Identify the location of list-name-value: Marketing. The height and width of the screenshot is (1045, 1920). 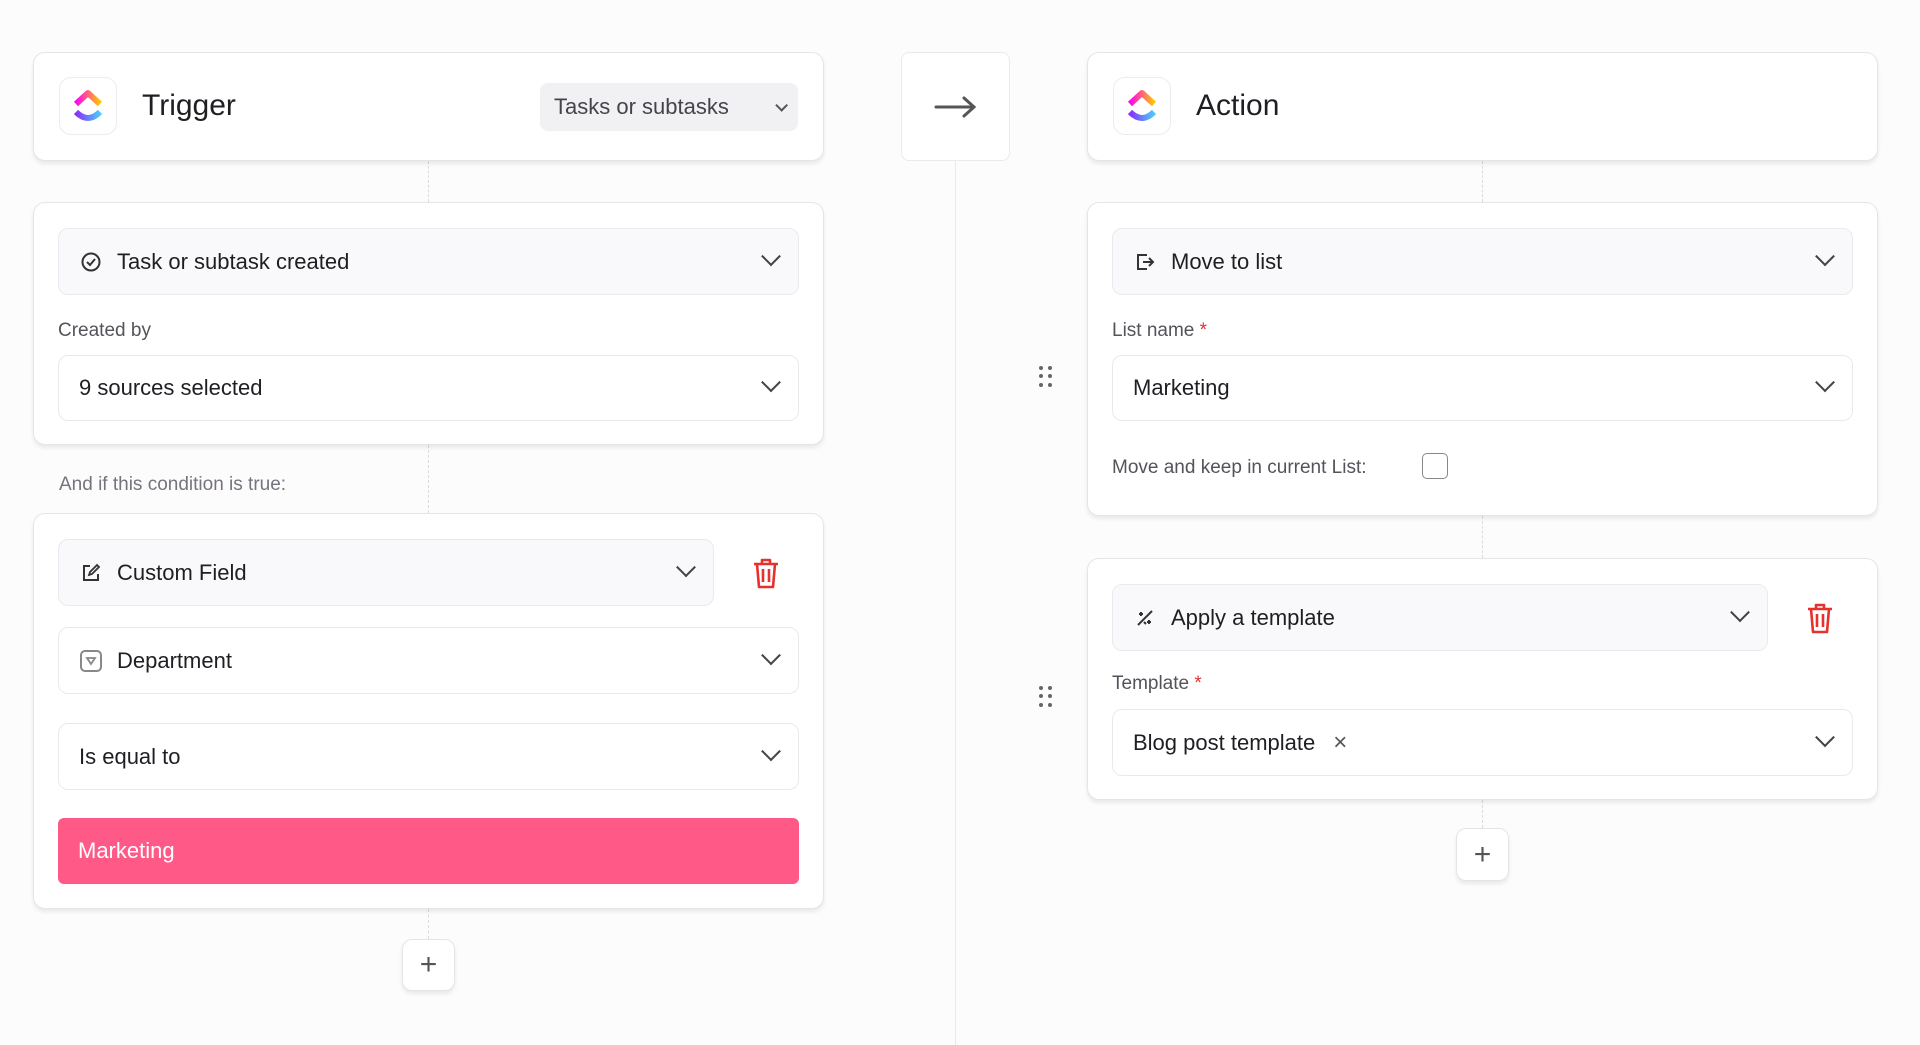
(1181, 387).